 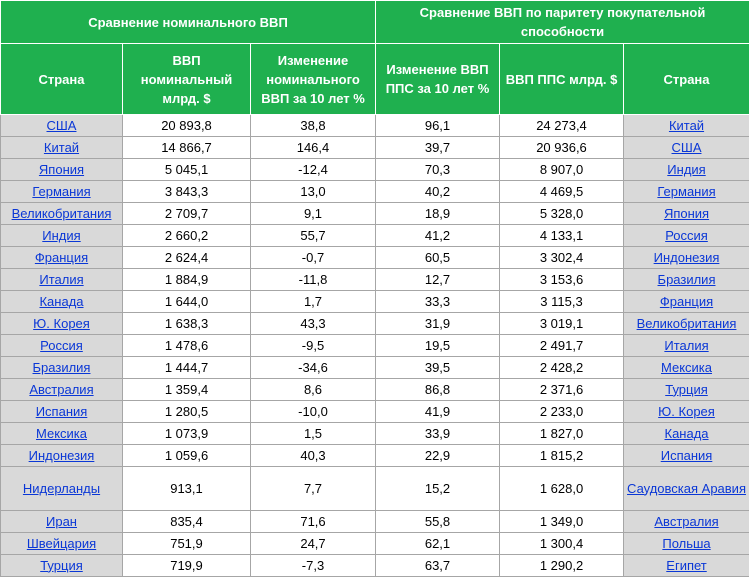 What do you see at coordinates (561, 367) in the screenshot?
I see `value-cell: 2 428,2` at bounding box center [561, 367].